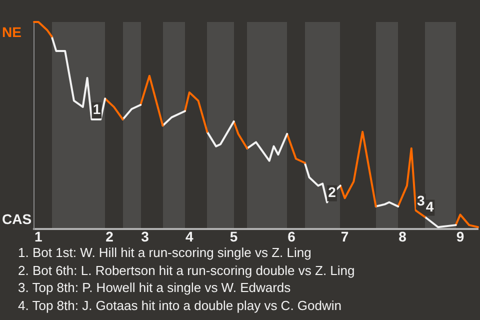 This screenshot has height=320, width=480. I want to click on annotation: 4, so click(430, 206).